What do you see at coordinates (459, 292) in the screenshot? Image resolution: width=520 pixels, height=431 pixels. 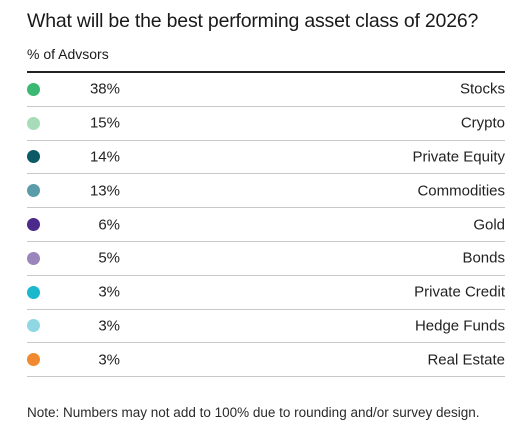 I see `asset-class-label: Private Credit` at bounding box center [459, 292].